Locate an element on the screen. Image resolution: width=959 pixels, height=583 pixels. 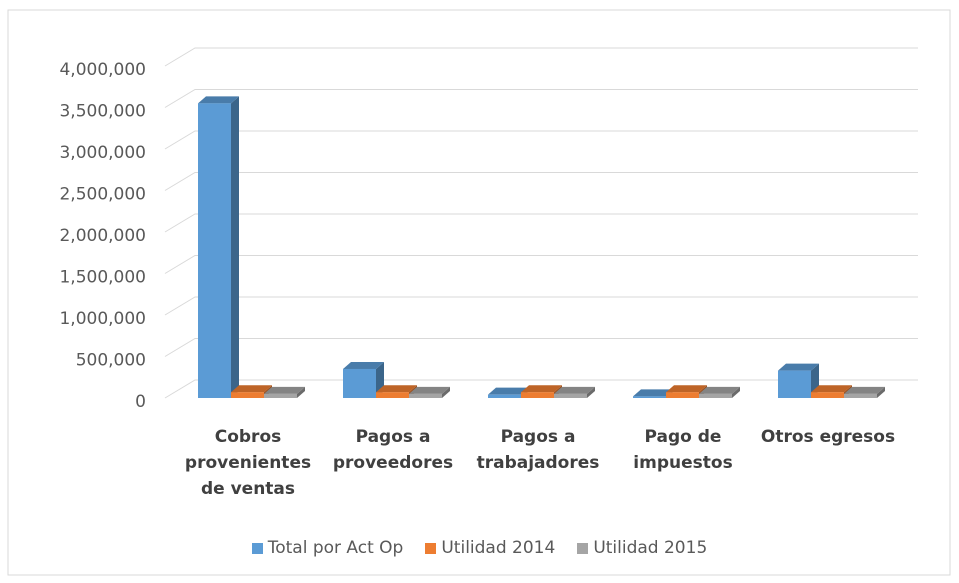
y-tick-label: 4,000,000 is located at coordinates (102, 70).